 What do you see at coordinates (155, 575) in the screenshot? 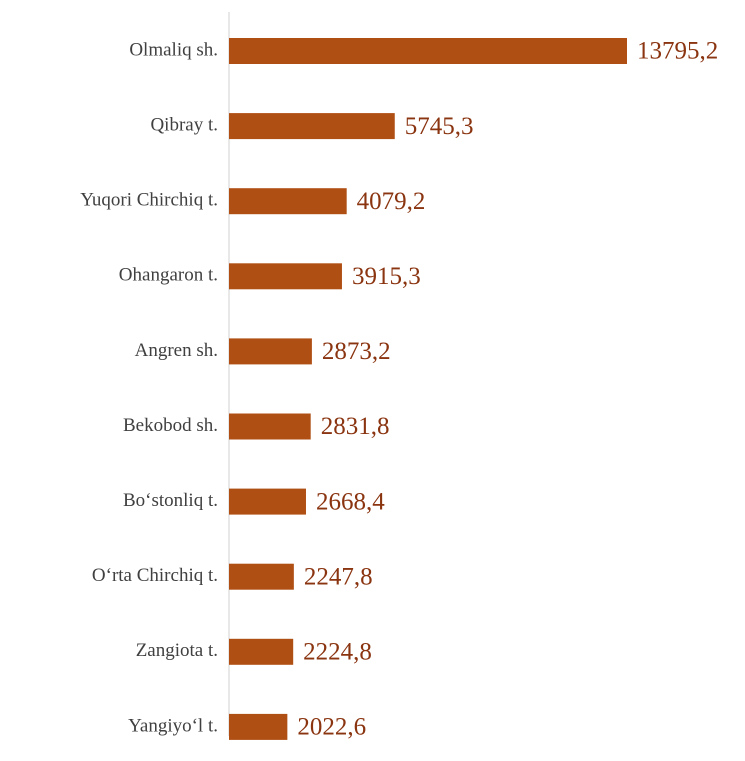
I see `category-label: O‘rta Chirchiq t.` at bounding box center [155, 575].